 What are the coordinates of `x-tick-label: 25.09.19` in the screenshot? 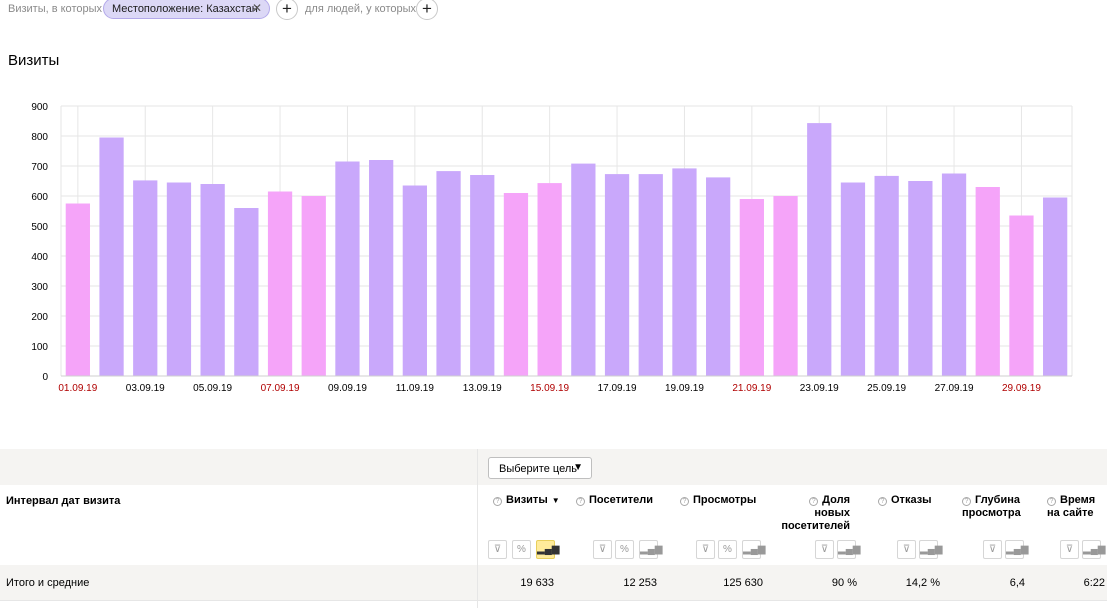 It's located at (886, 388).